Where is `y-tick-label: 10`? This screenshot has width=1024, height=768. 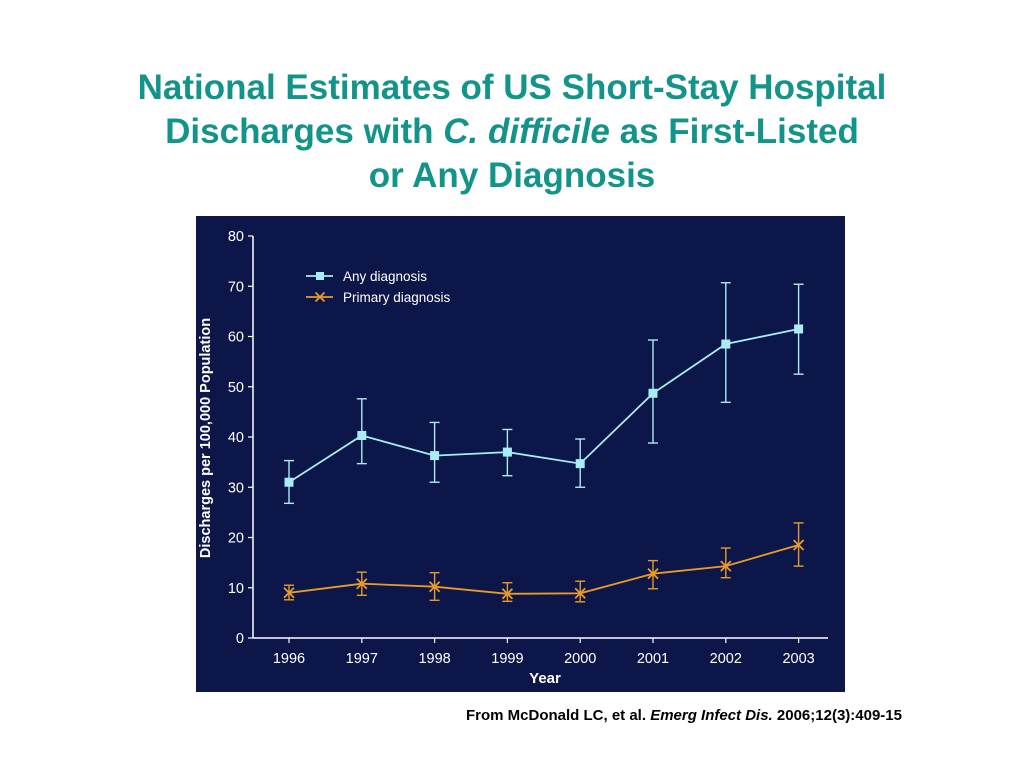
y-tick-label: 10 is located at coordinates (236, 589).